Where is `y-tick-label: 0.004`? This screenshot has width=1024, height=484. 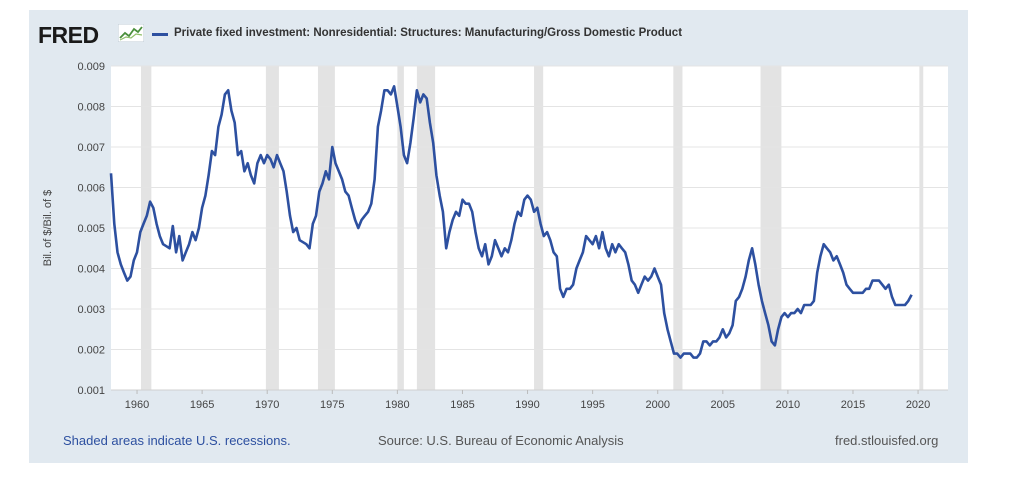 y-tick-label: 0.004 is located at coordinates (91, 270).